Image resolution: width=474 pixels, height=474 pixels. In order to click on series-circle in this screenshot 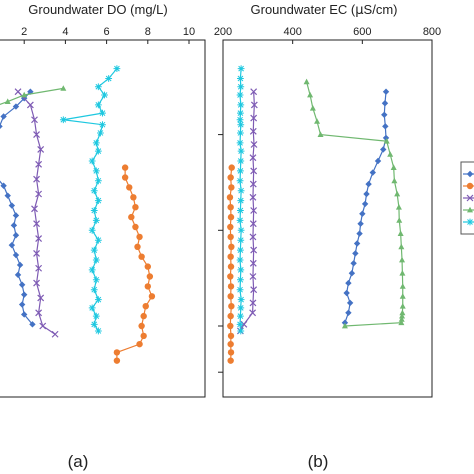, I will do `click(230, 264)`.